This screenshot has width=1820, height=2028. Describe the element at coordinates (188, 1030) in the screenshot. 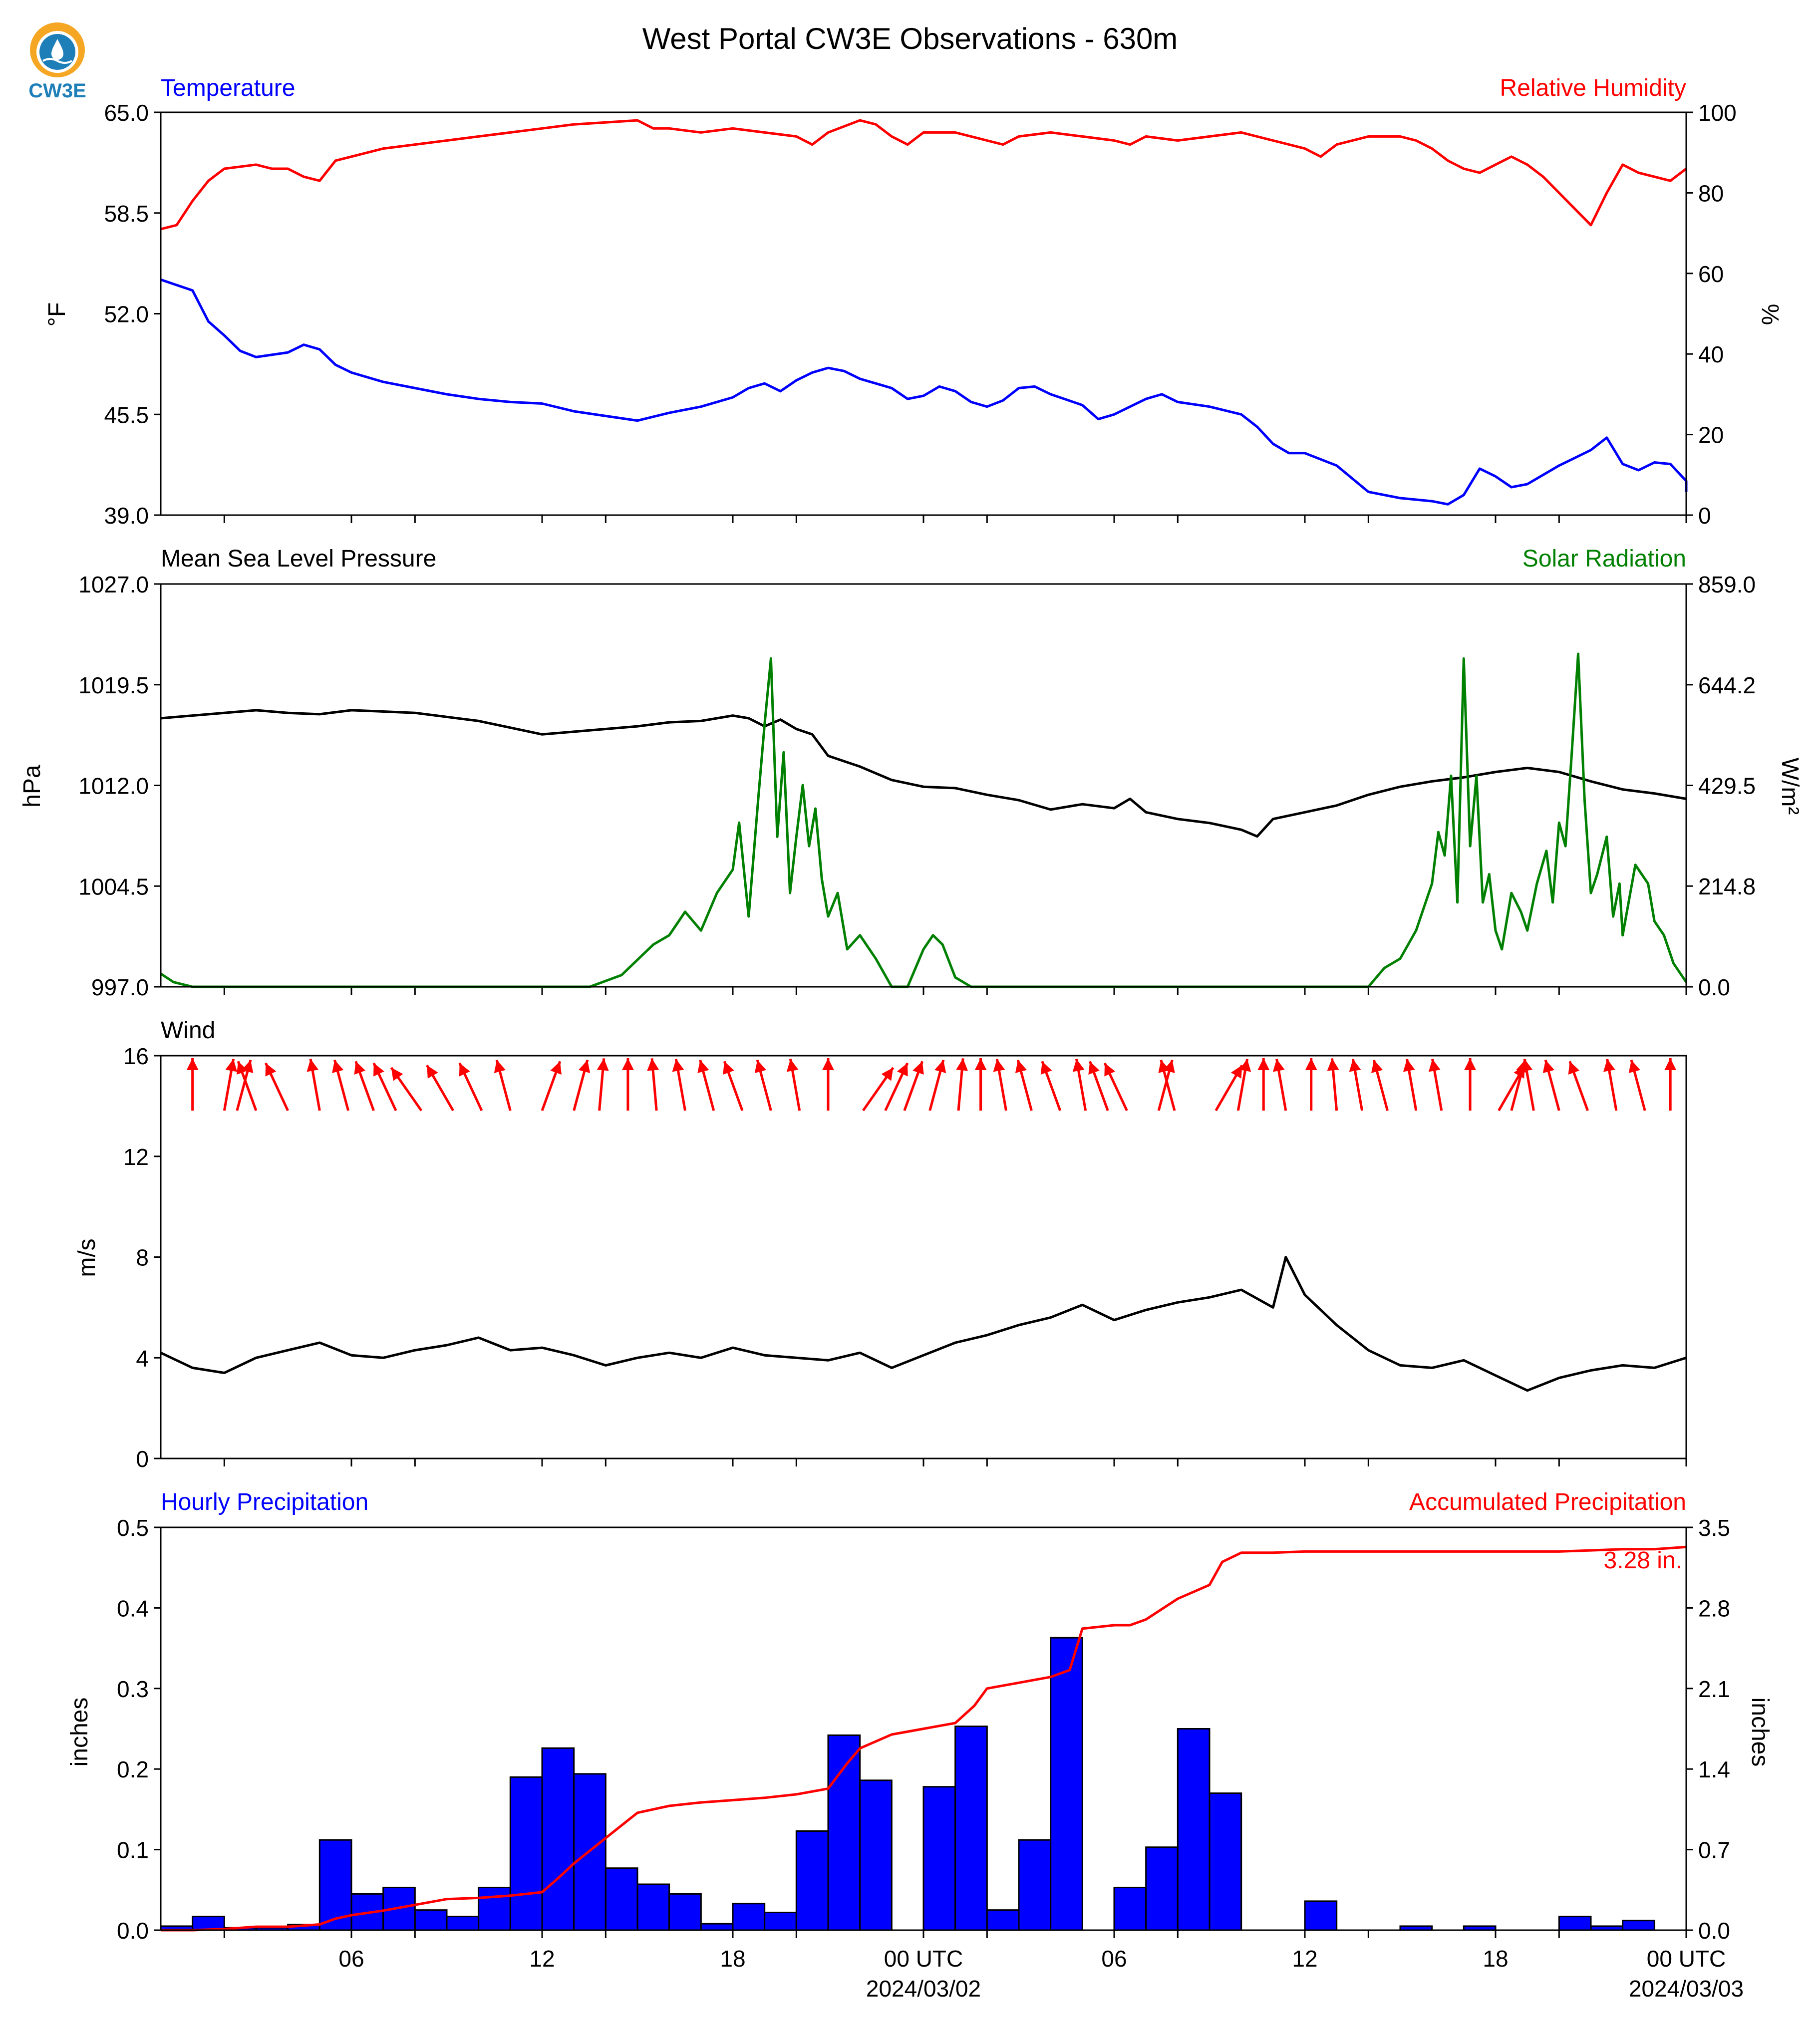

I see `wind-title: Wind` at that location.